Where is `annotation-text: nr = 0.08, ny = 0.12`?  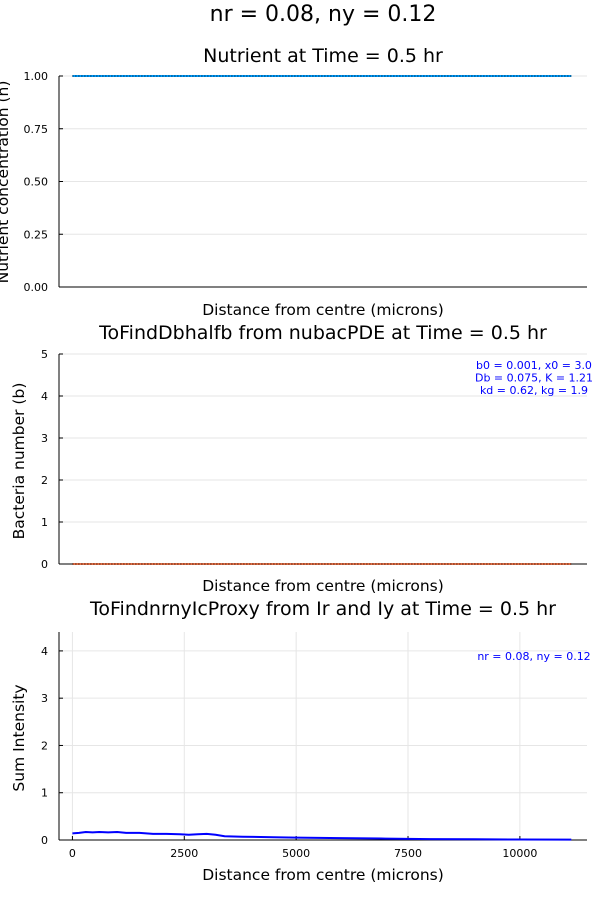 annotation-text: nr = 0.08, ny = 0.12 is located at coordinates (533, 656).